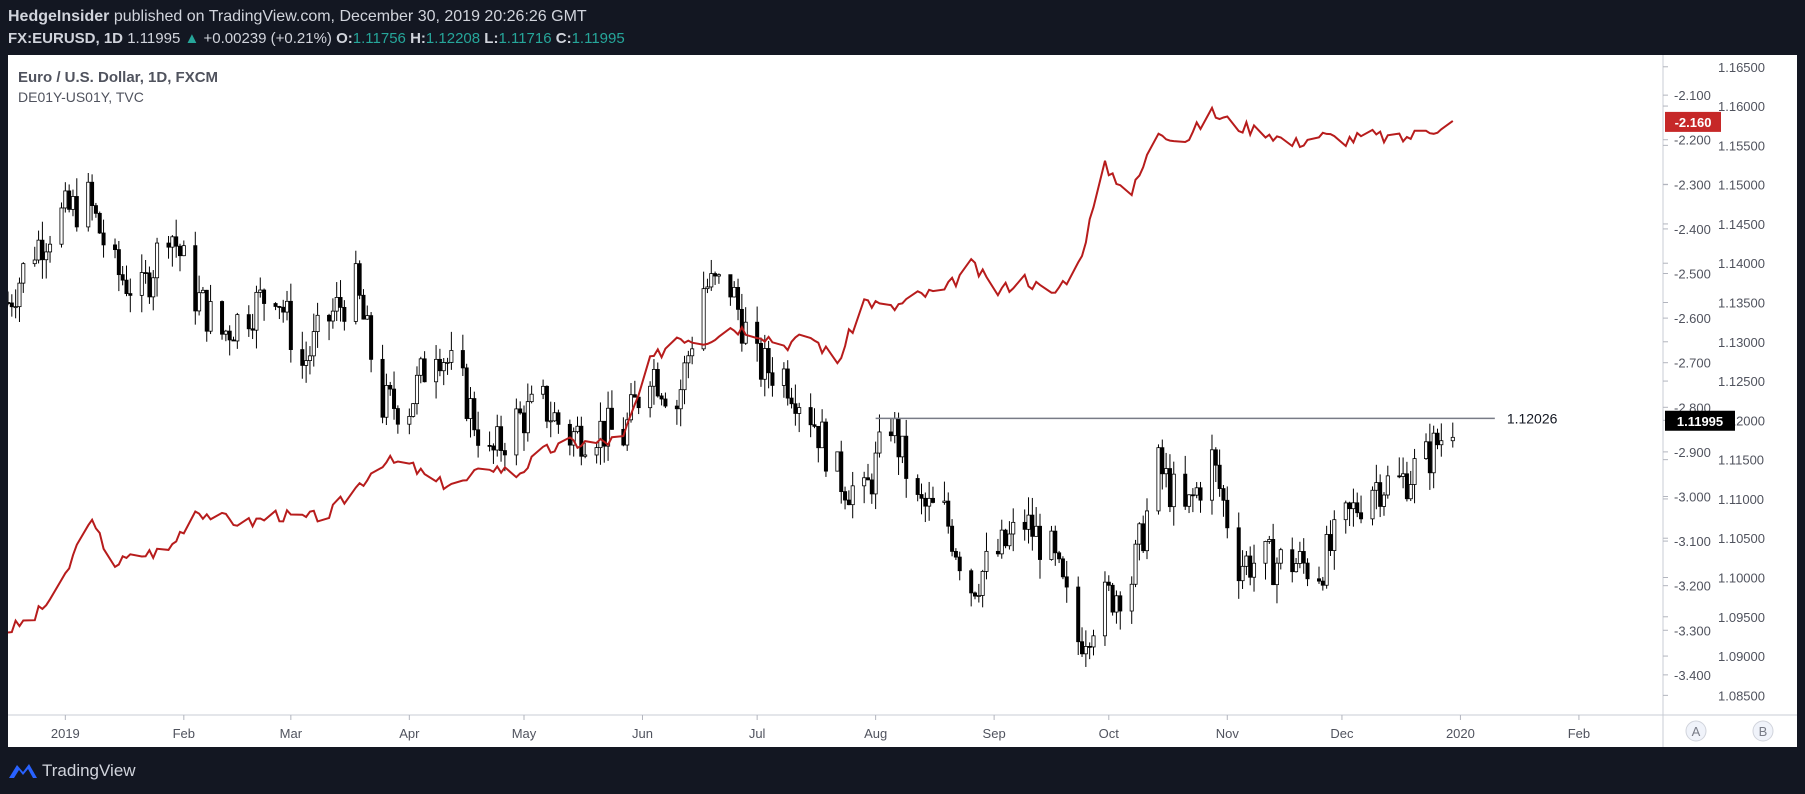  Describe the element at coordinates (1460, 733) in the screenshot. I see `time-tick-label: 2020` at that location.